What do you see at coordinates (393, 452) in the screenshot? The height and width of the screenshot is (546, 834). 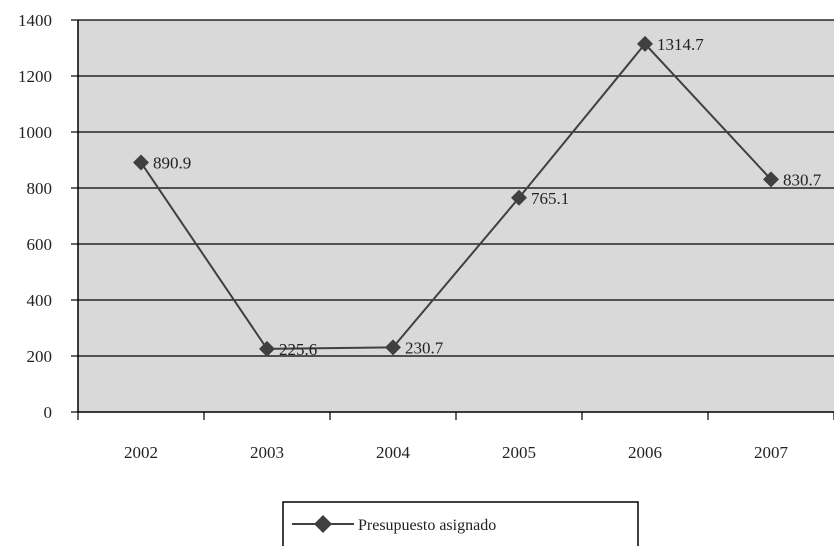 I see `x-tick-label: 2004` at bounding box center [393, 452].